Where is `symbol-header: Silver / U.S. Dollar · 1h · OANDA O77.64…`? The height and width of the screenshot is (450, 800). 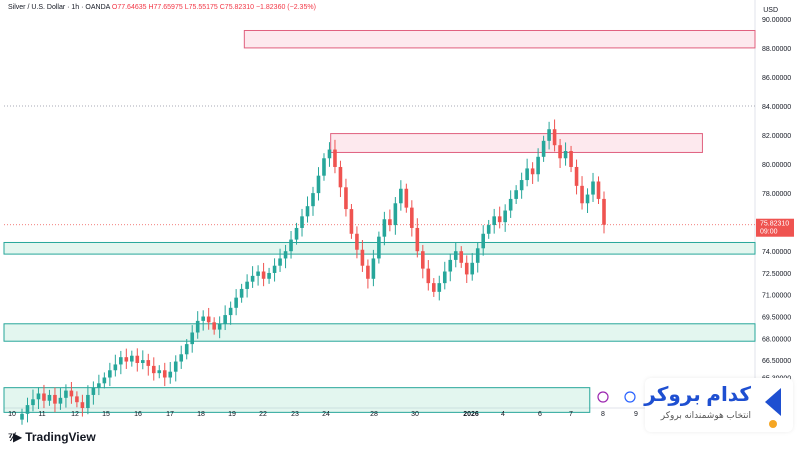 symbol-header: Silver / U.S. Dollar · 1h · OANDA O77.64… is located at coordinates (162, 7).